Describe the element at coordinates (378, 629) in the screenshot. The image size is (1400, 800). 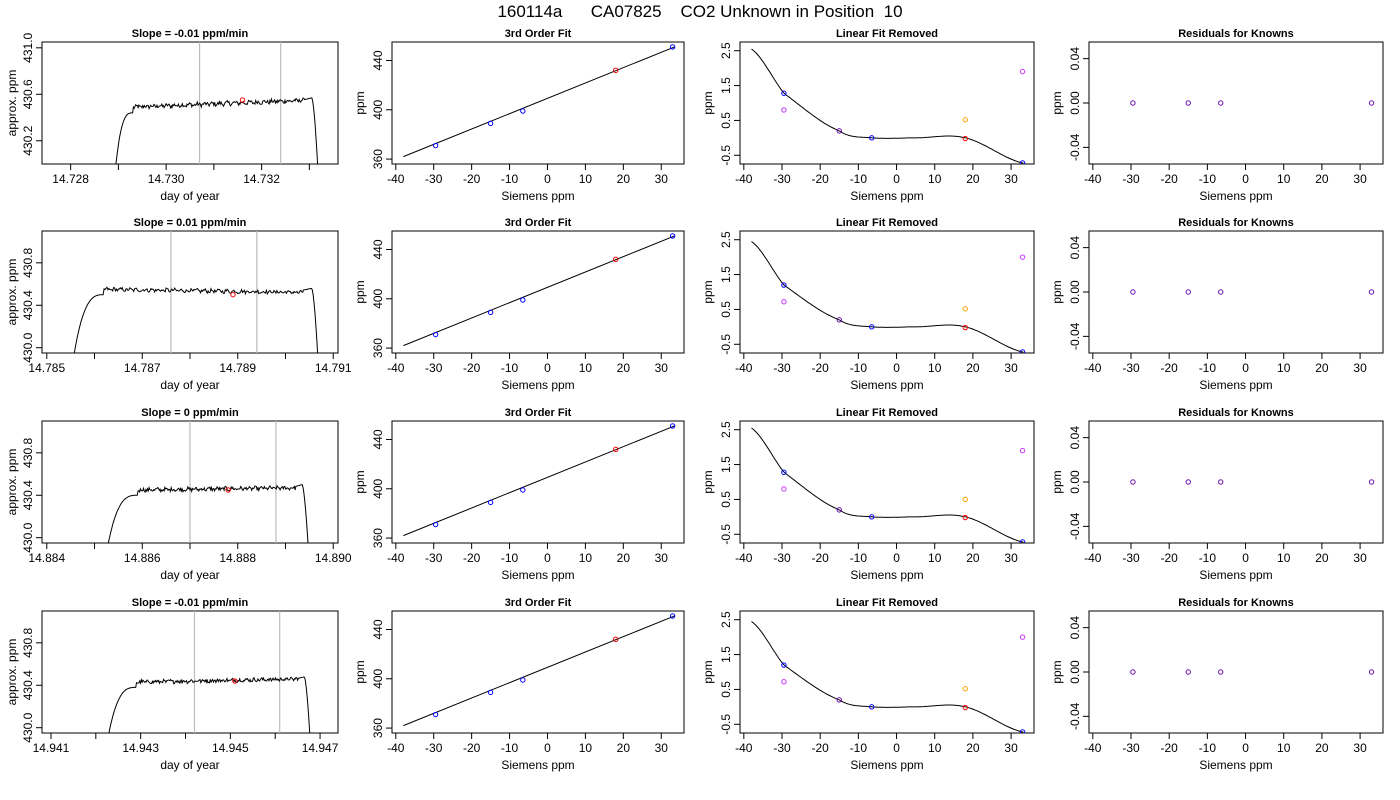
I see `y-tick-label: 440` at that location.